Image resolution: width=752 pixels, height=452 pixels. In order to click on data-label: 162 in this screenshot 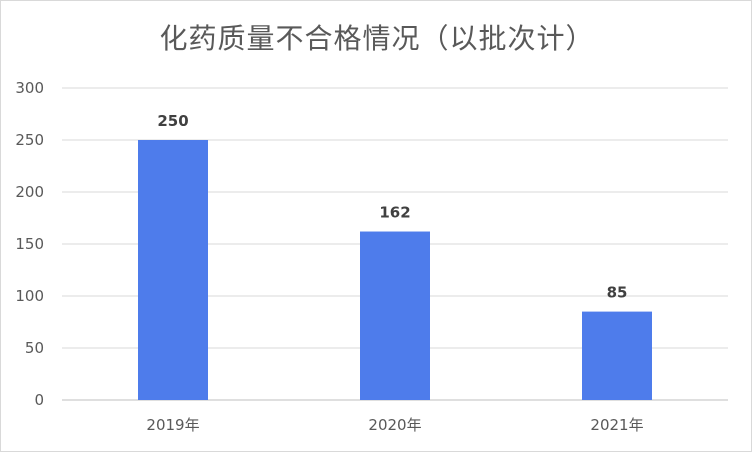, I will do `click(394, 213)`.